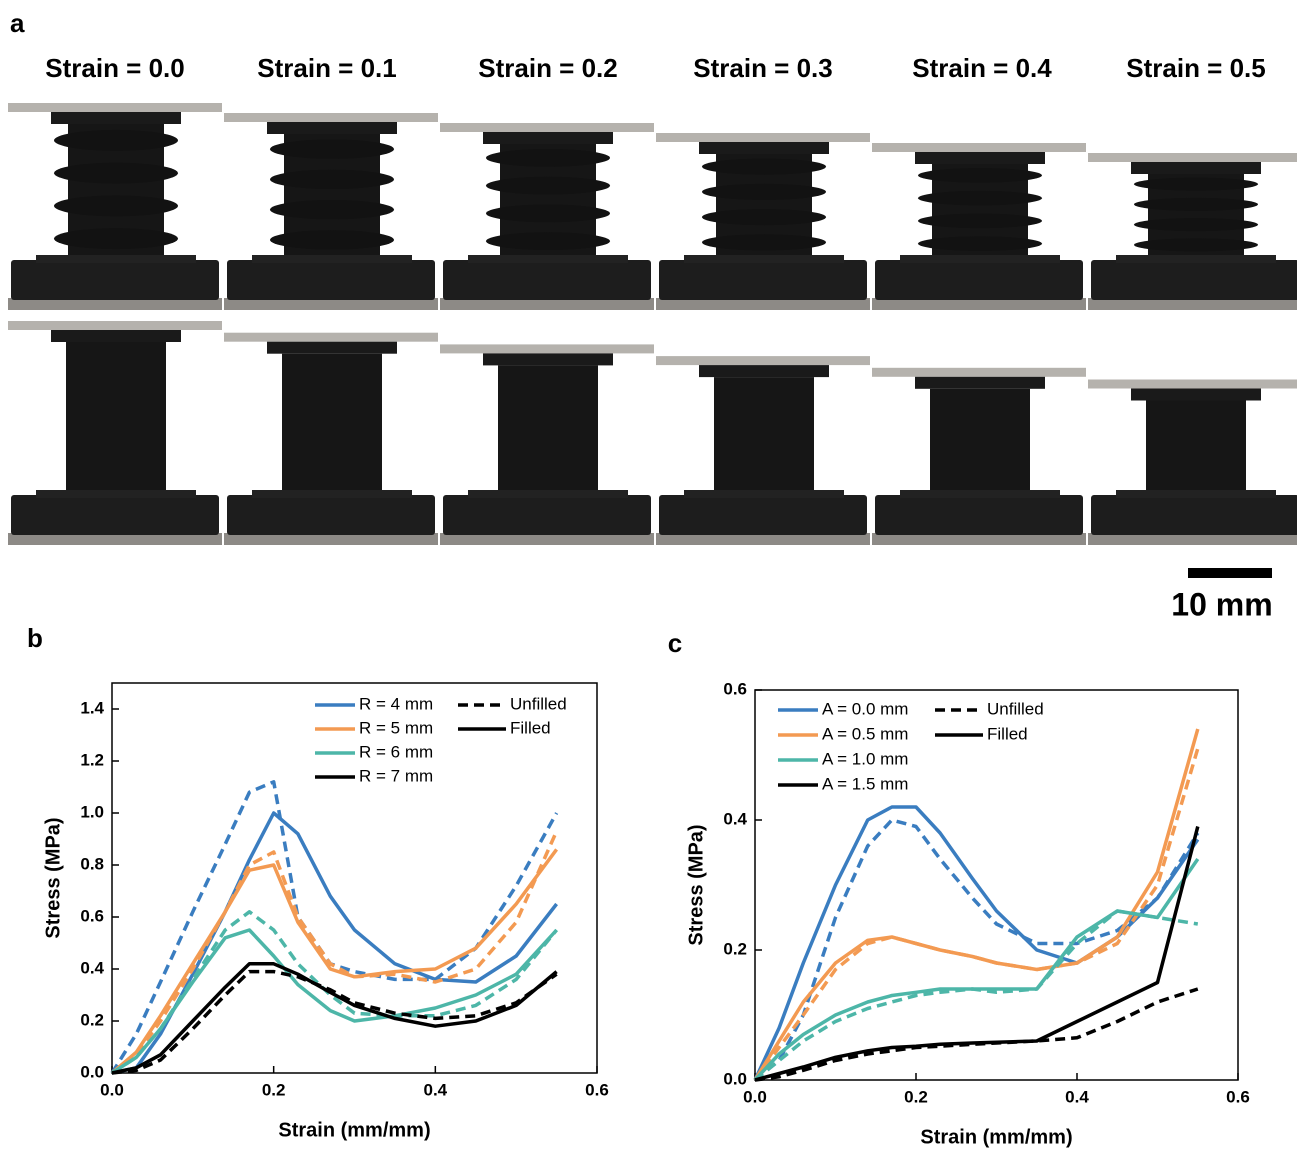 The width and height of the screenshot is (1297, 1155). Describe the element at coordinates (92, 759) in the screenshot. I see `y-tick-label: 1.2` at that location.